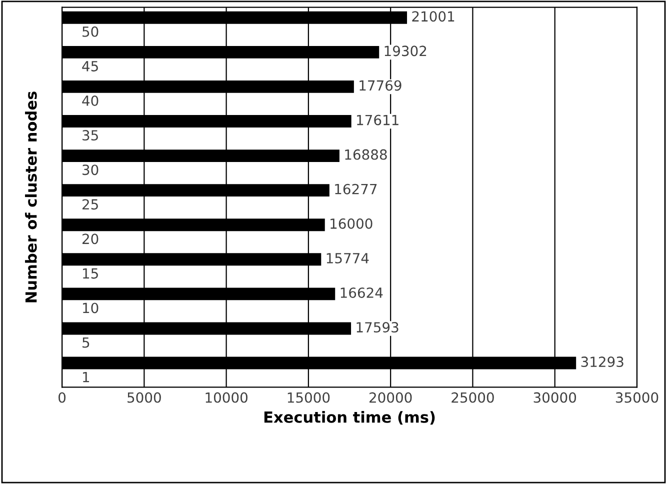 The width and height of the screenshot is (667, 484). I want to click on x-tick-label: 35000, so click(637, 397).